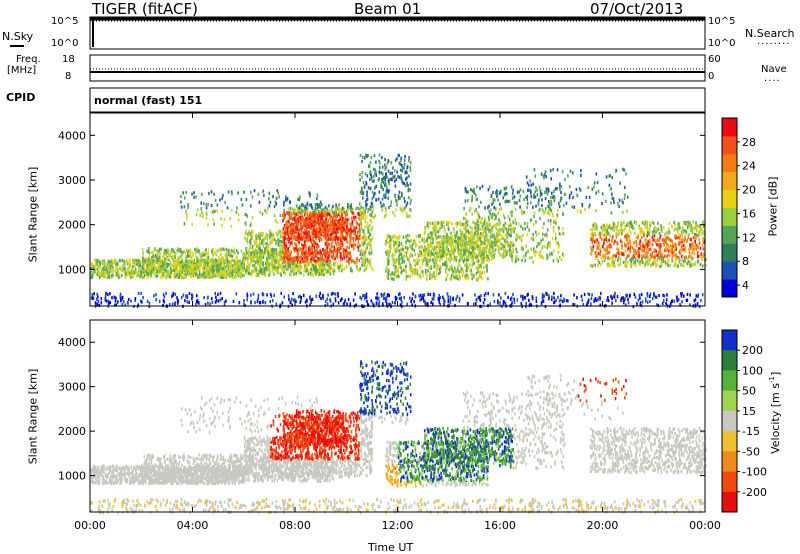  Describe the element at coordinates (65, 43) in the screenshot. I see `nsky-tick-bottom: 10^0` at that location.